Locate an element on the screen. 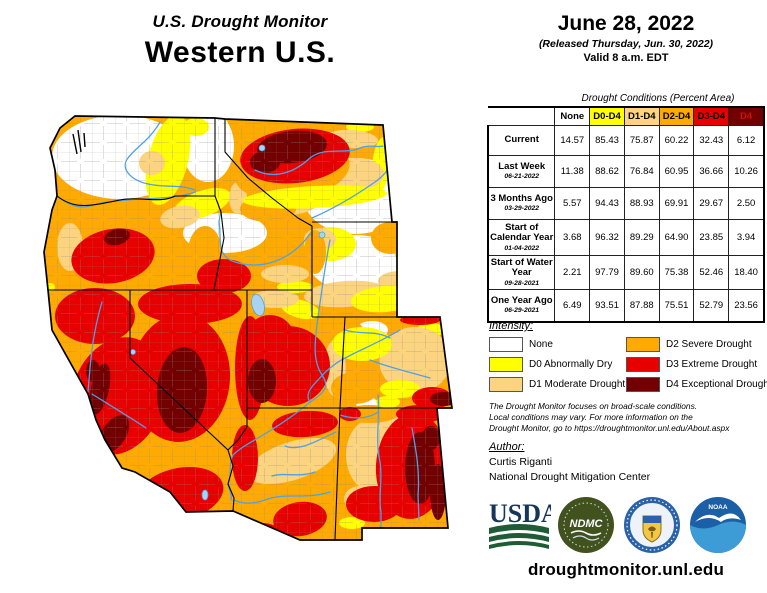  cell-value: 64.90 is located at coordinates (676, 237).